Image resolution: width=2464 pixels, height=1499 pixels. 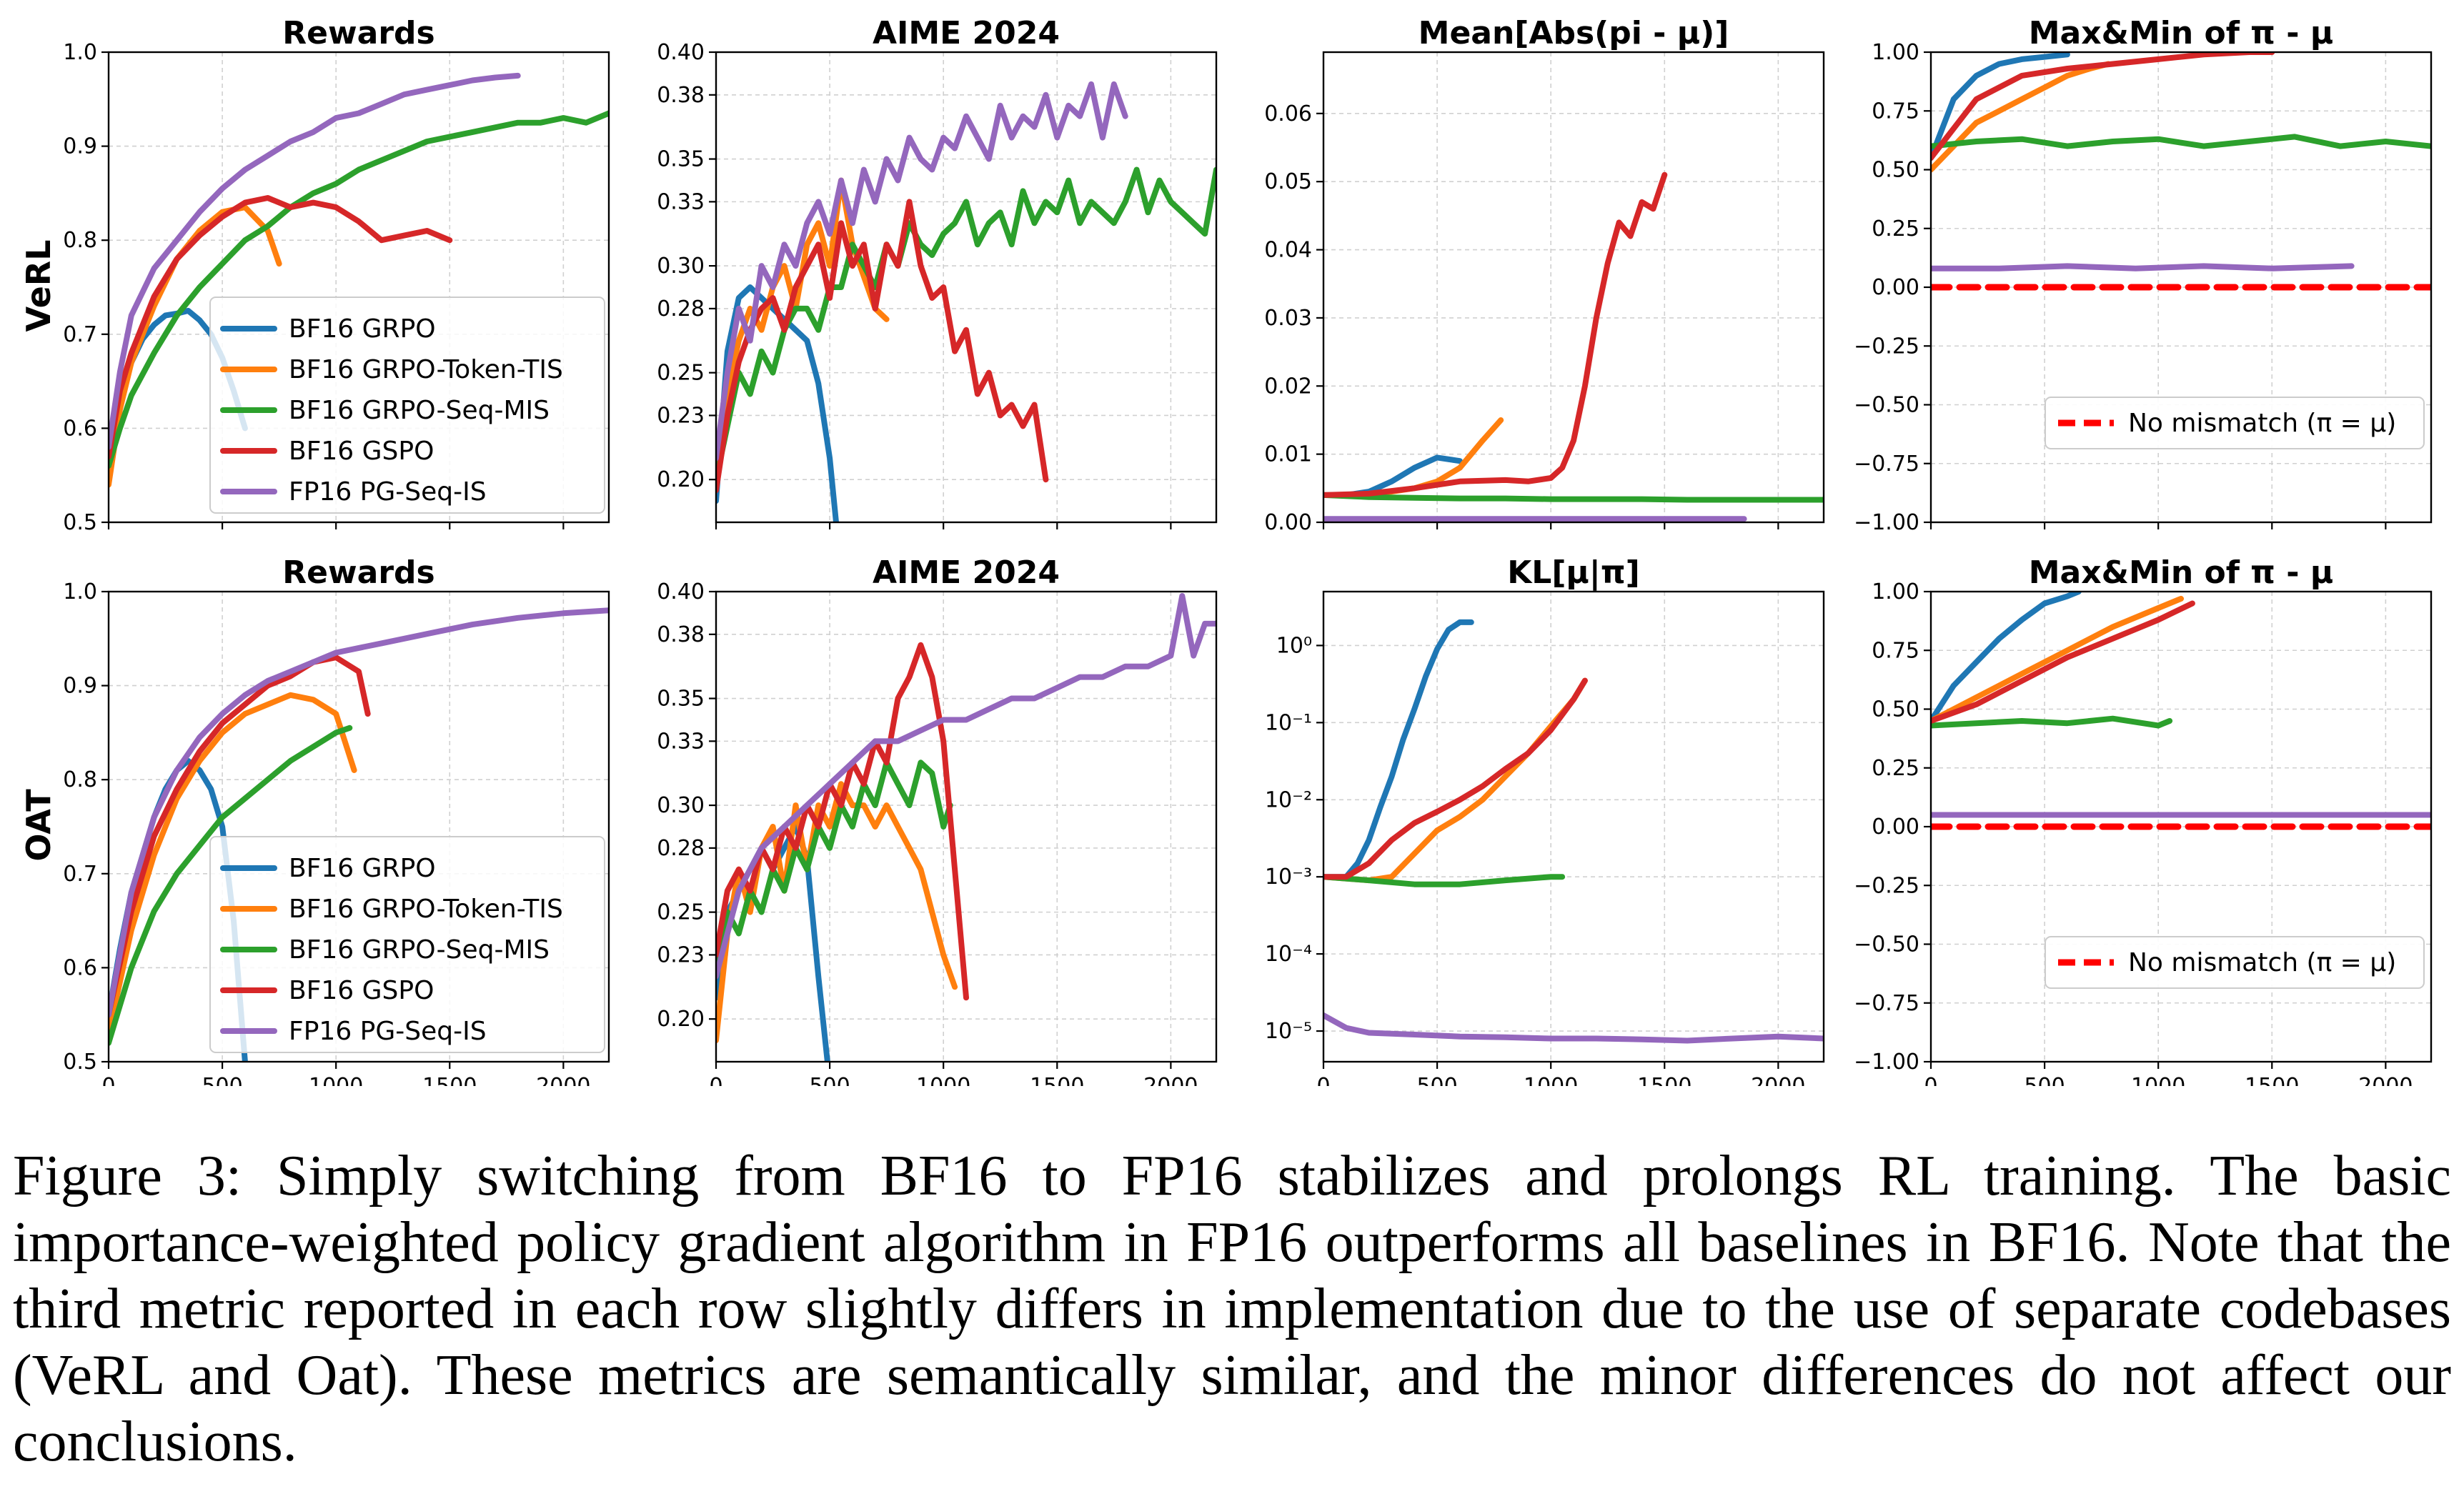 I want to click on y-tick-label: 0.8, so click(x=80, y=240).